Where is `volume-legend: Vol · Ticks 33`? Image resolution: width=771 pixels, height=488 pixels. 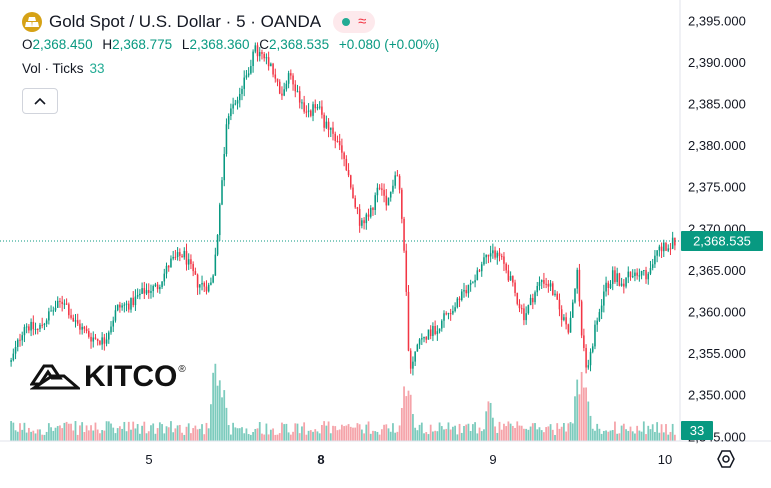
volume-legend: Vol · Ticks 33 is located at coordinates (233, 70).